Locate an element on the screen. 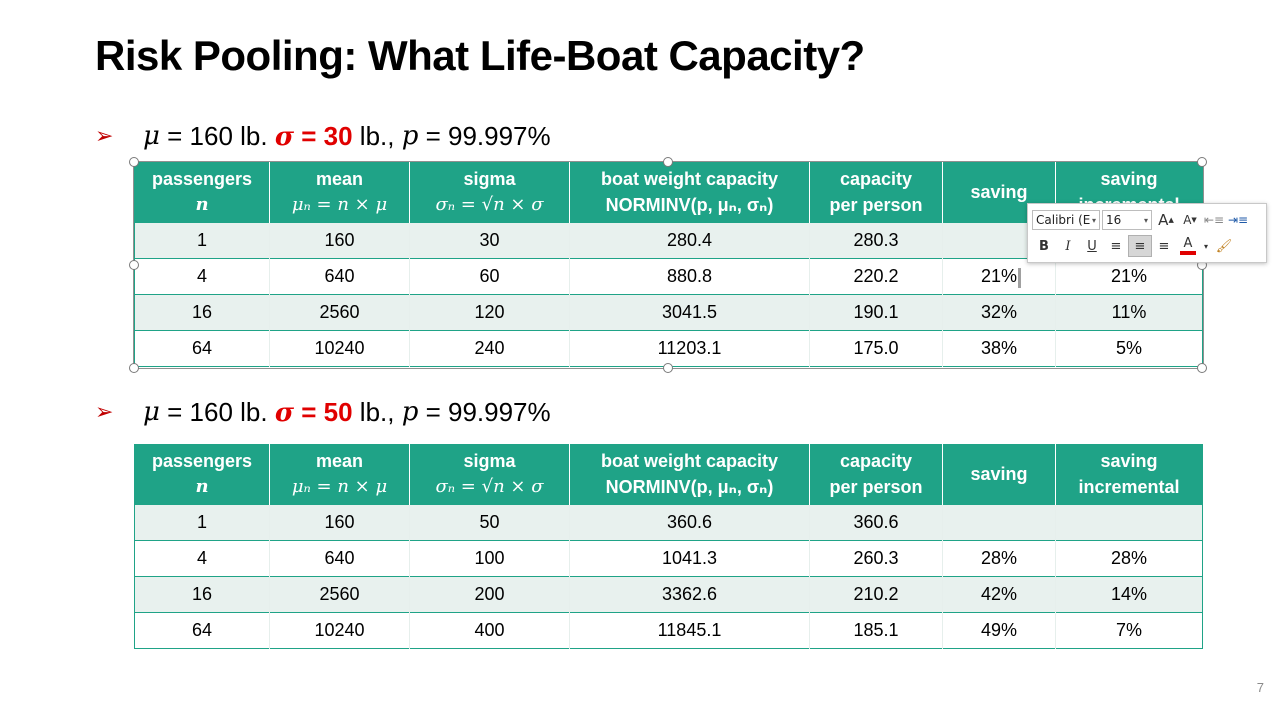 The width and height of the screenshot is (1280, 720). cell-sigma: 200 is located at coordinates (489, 594).